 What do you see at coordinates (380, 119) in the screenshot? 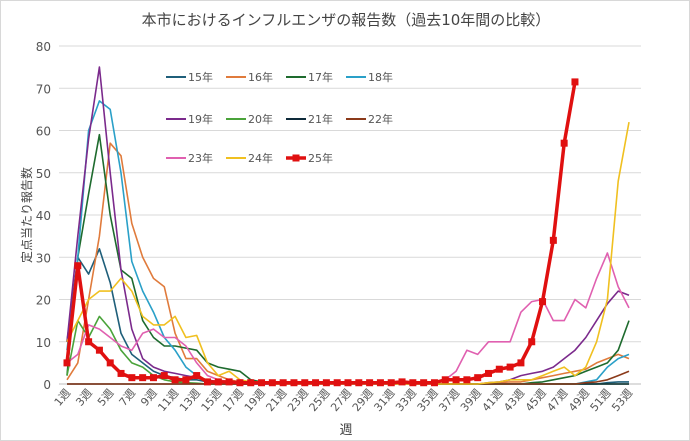
I see `legend-label: 22年` at bounding box center [380, 119].